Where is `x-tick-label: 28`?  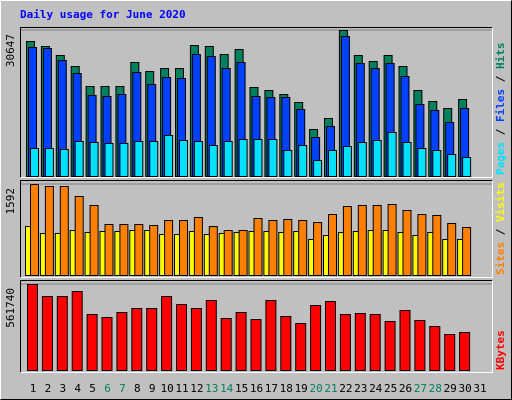 x-tick-label: 28 is located at coordinates (435, 388).